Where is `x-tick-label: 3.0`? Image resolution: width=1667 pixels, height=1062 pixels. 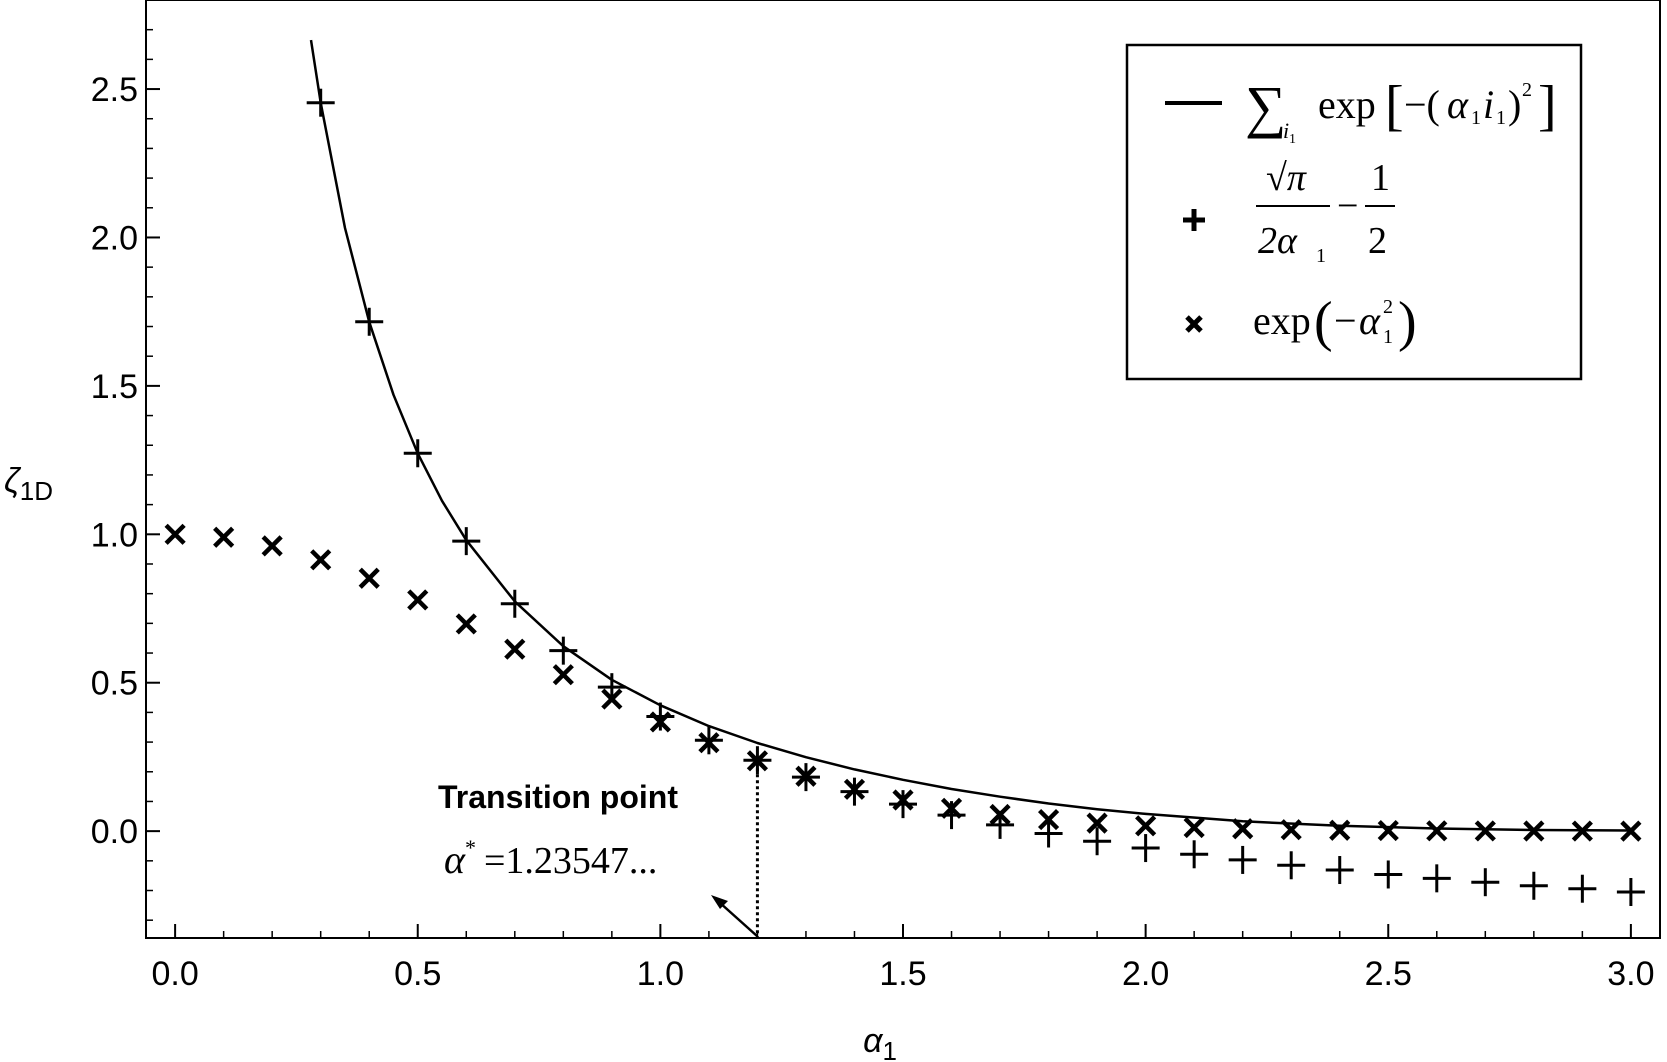 x-tick-label: 3.0 is located at coordinates (1630, 974).